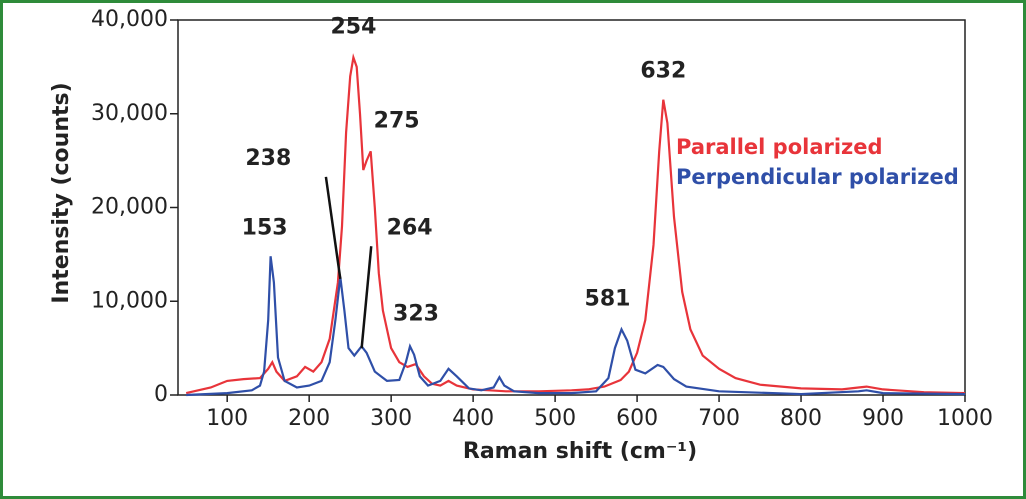 The width and height of the screenshot is (1026, 499). I want to click on peak-label: 581, so click(608, 298).